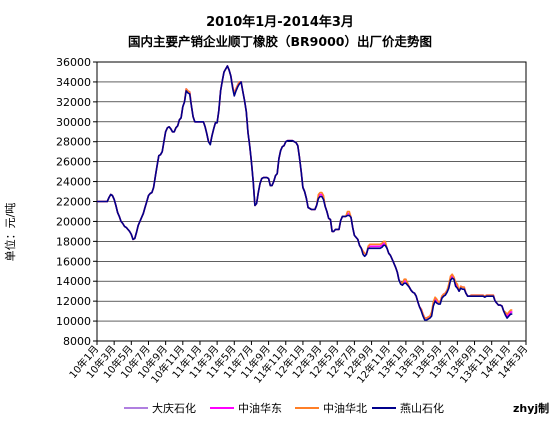  Describe the element at coordinates (280, 41) in the screenshot. I see `chart-subtitle: 国内主要产销企业顺丁橡胶（BR9000）出厂价走势图` at that location.